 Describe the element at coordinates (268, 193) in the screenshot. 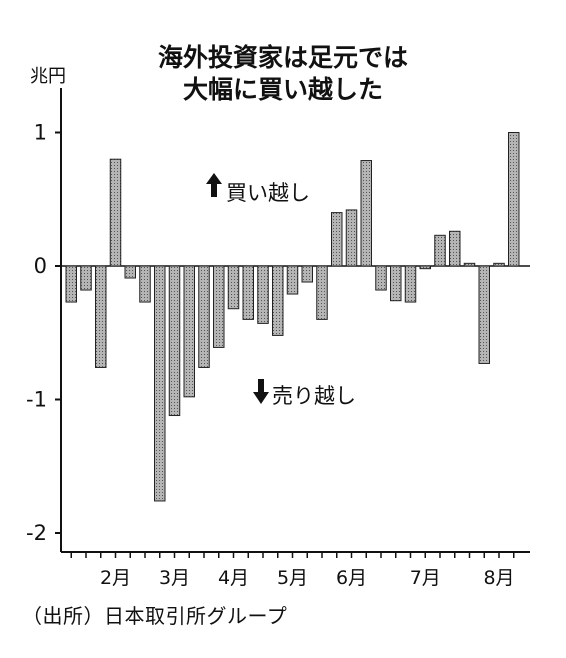

I see `buy-label: 買い越し` at that location.